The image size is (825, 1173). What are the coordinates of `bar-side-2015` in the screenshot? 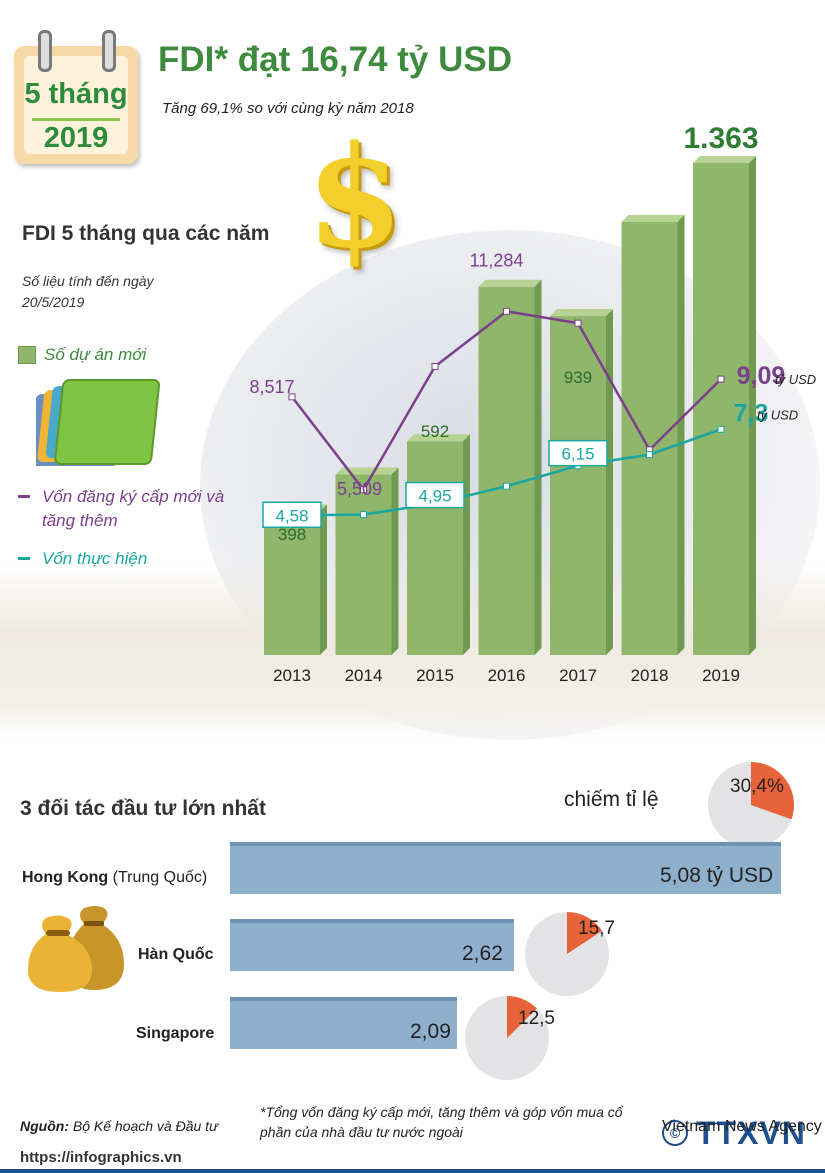 It's located at (466, 544).